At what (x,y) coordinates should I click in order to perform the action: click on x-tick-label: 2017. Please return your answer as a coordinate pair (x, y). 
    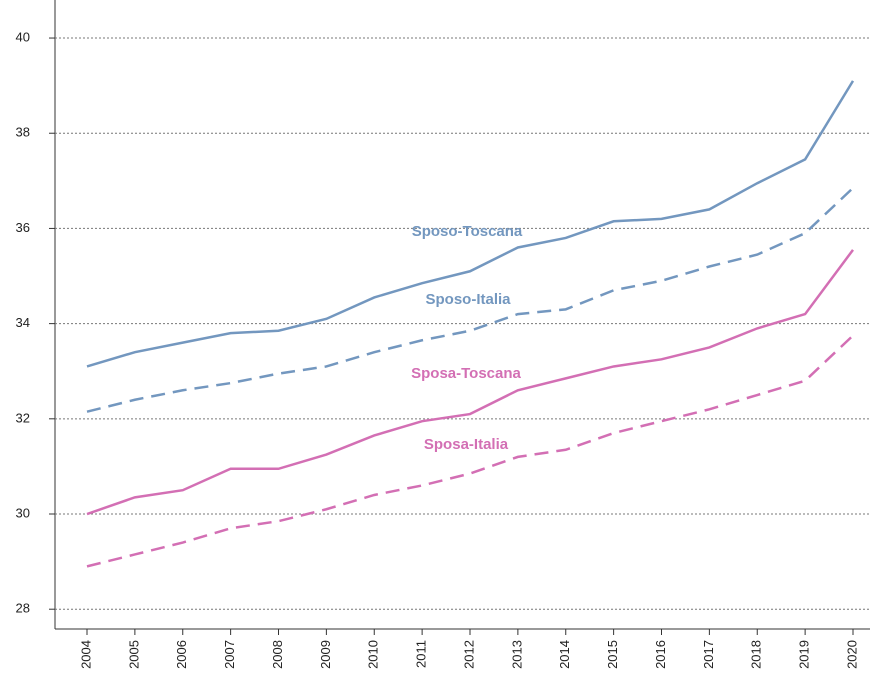
    Looking at the image, I should click on (708, 654).